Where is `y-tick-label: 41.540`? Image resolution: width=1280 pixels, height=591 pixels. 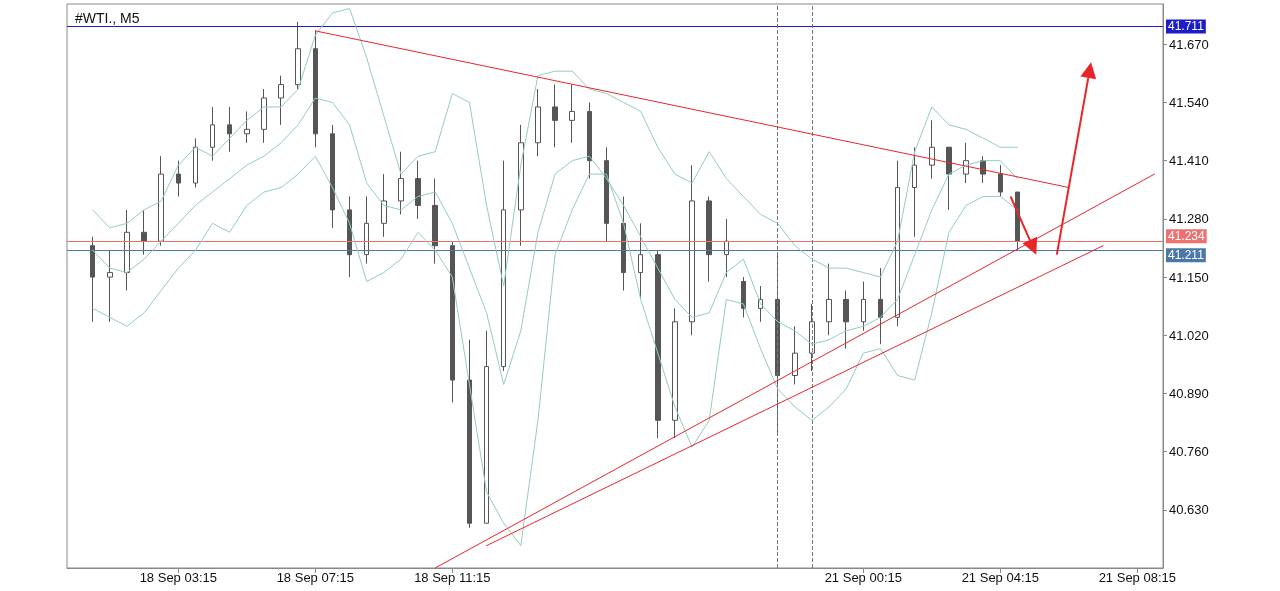
y-tick-label: 41.540 is located at coordinates (1189, 102).